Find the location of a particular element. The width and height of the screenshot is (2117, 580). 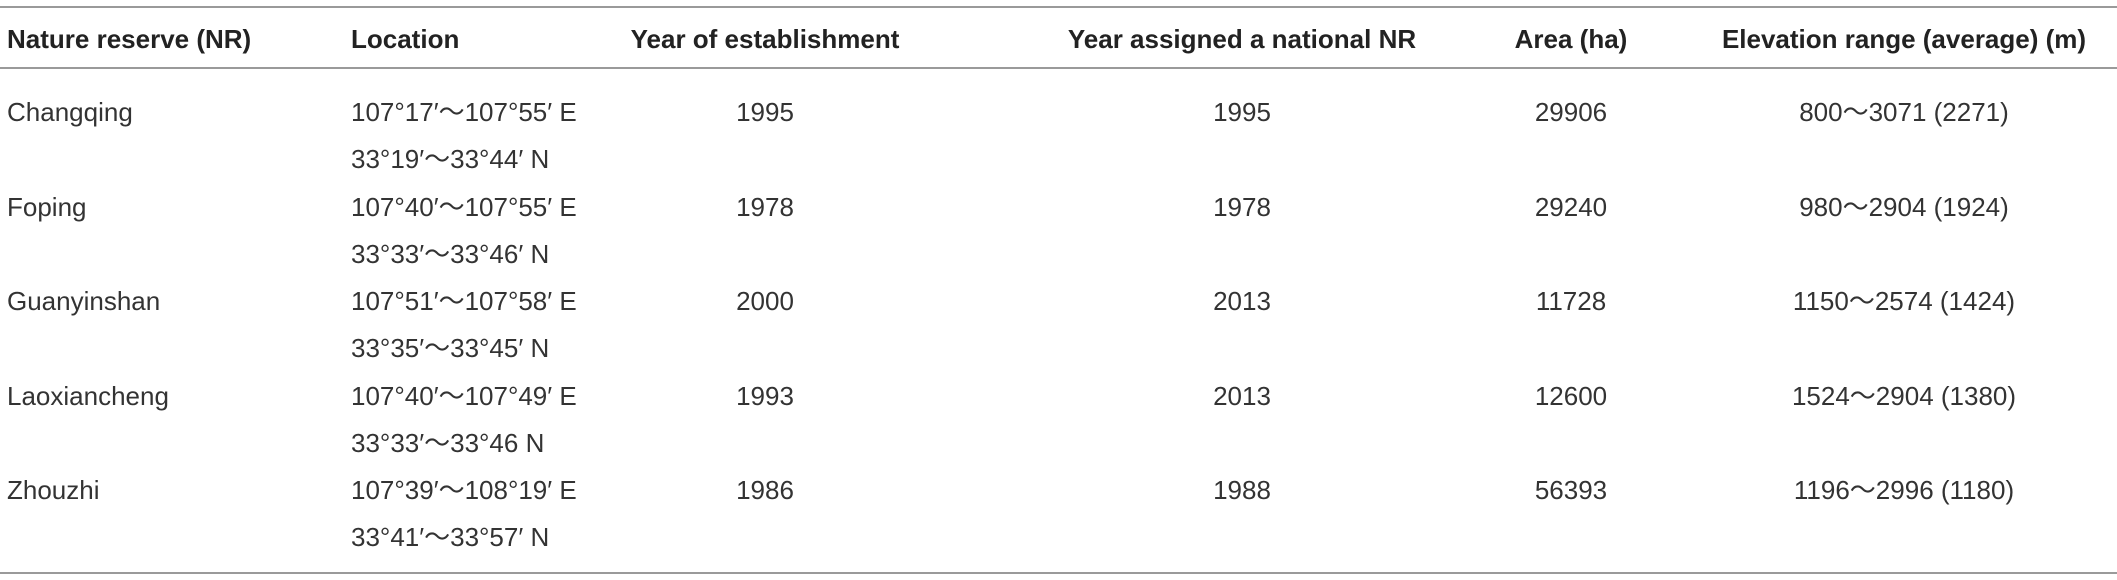

column-header: Nature reserve (NR) is located at coordinates (129, 39).